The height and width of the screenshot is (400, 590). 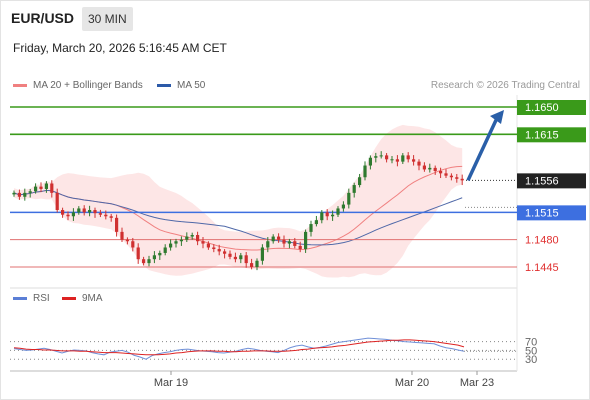 What do you see at coordinates (482, 149) in the screenshot?
I see `forecast-arrow-shaft` at bounding box center [482, 149].